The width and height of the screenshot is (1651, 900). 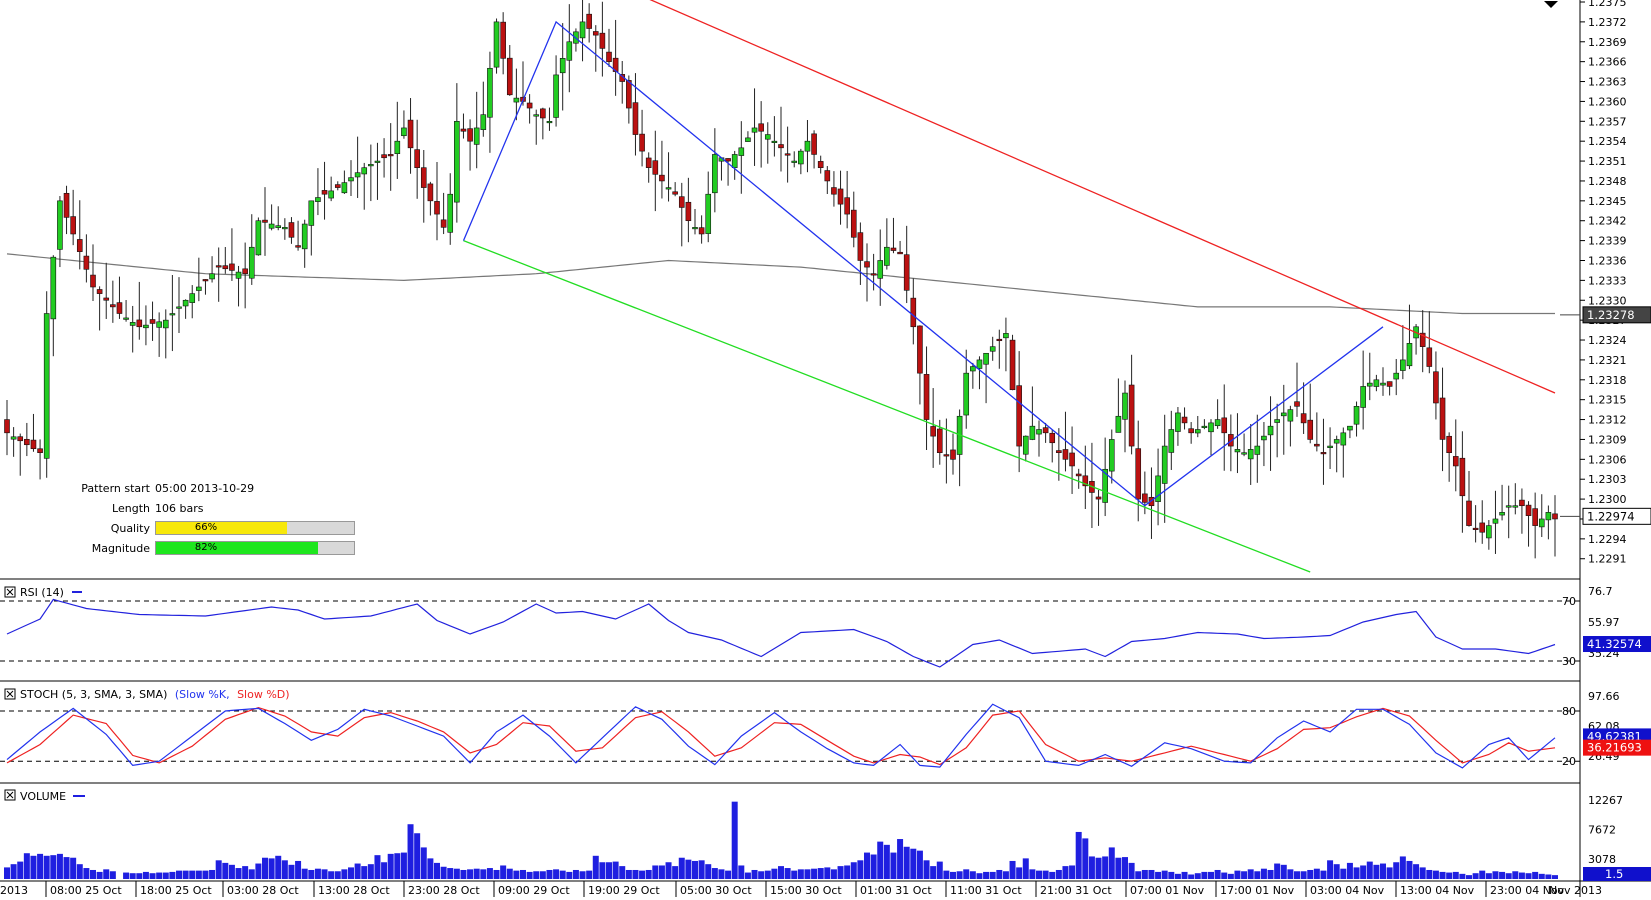 I want to click on price-tick-label: 1.2303, so click(x=1607, y=479).